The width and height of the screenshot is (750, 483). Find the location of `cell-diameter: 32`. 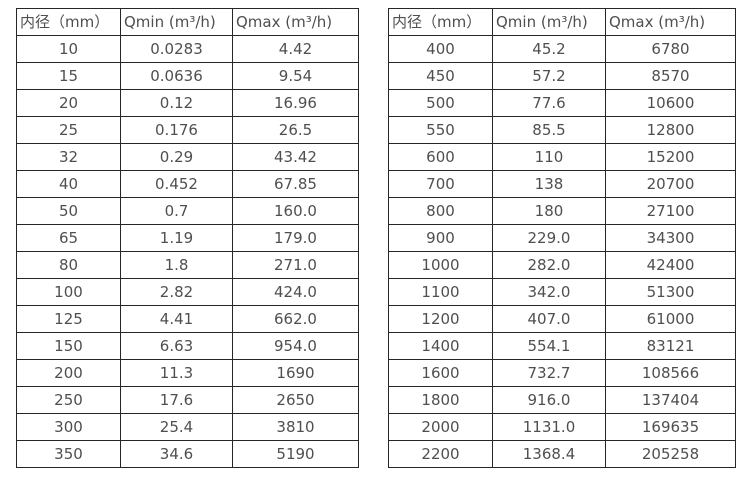

cell-diameter: 32 is located at coordinates (68, 157).